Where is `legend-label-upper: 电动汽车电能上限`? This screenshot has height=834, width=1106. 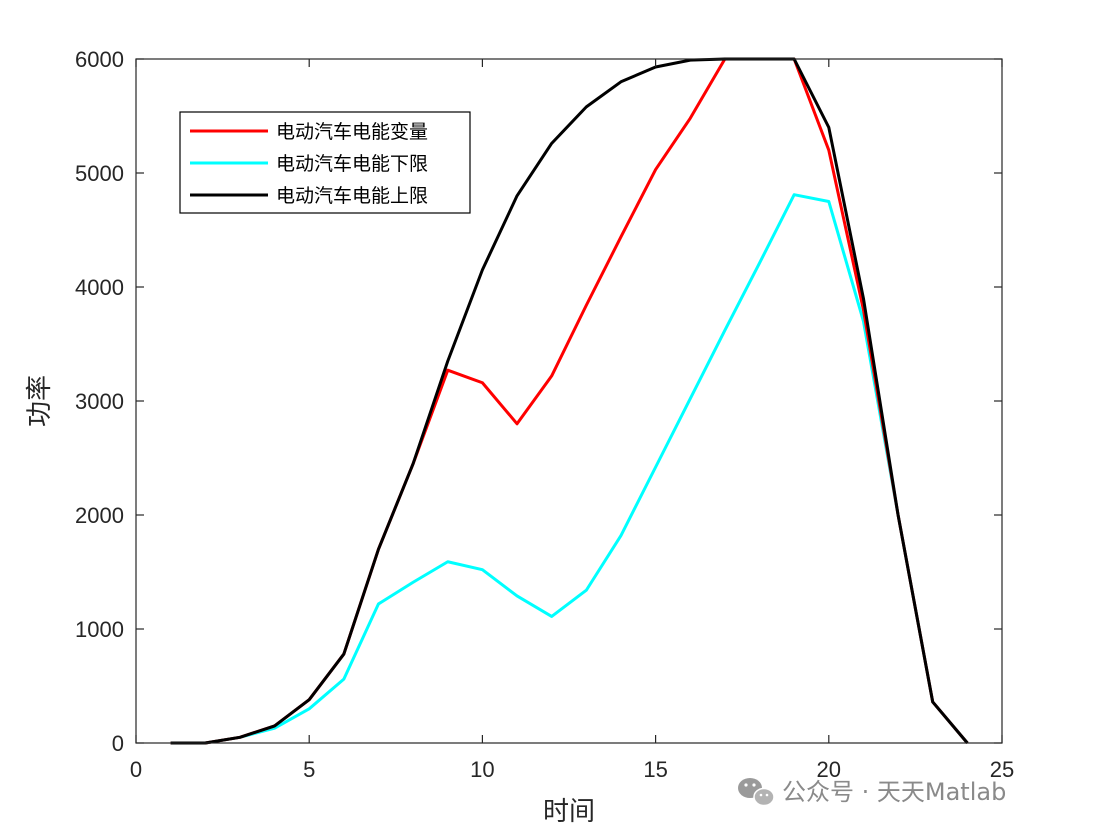 legend-label-upper: 电动汽车电能上限 is located at coordinates (352, 196).